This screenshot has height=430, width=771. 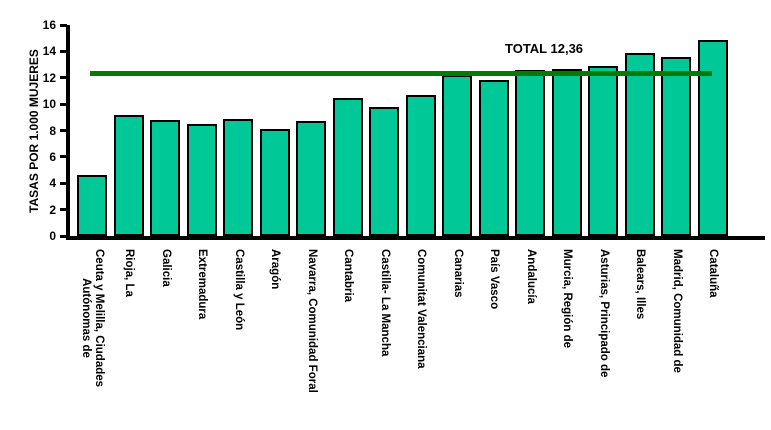 I want to click on x-axis-label: Galicia, so click(x=165, y=268).